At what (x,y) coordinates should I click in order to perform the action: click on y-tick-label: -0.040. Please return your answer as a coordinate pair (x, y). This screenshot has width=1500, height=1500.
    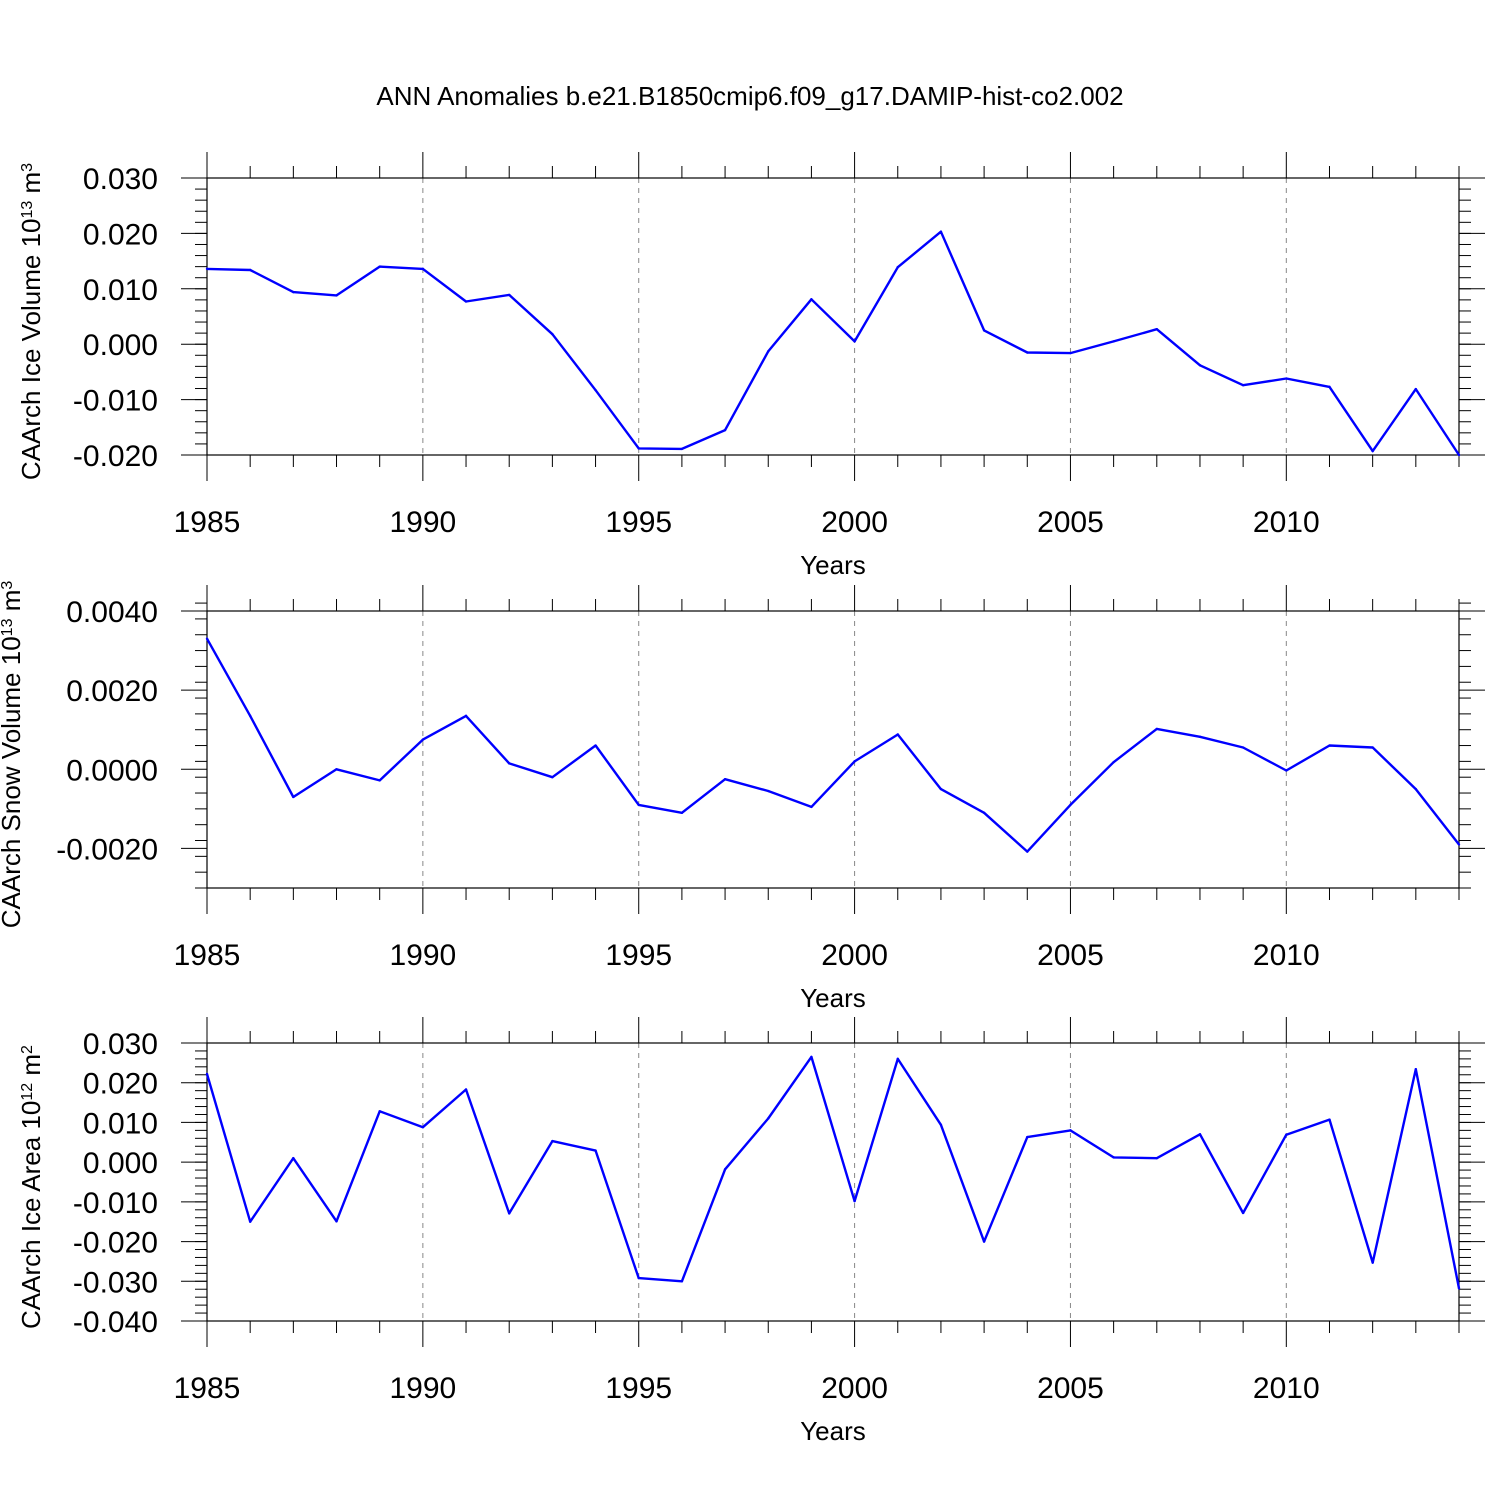
    Looking at the image, I should click on (115, 1322).